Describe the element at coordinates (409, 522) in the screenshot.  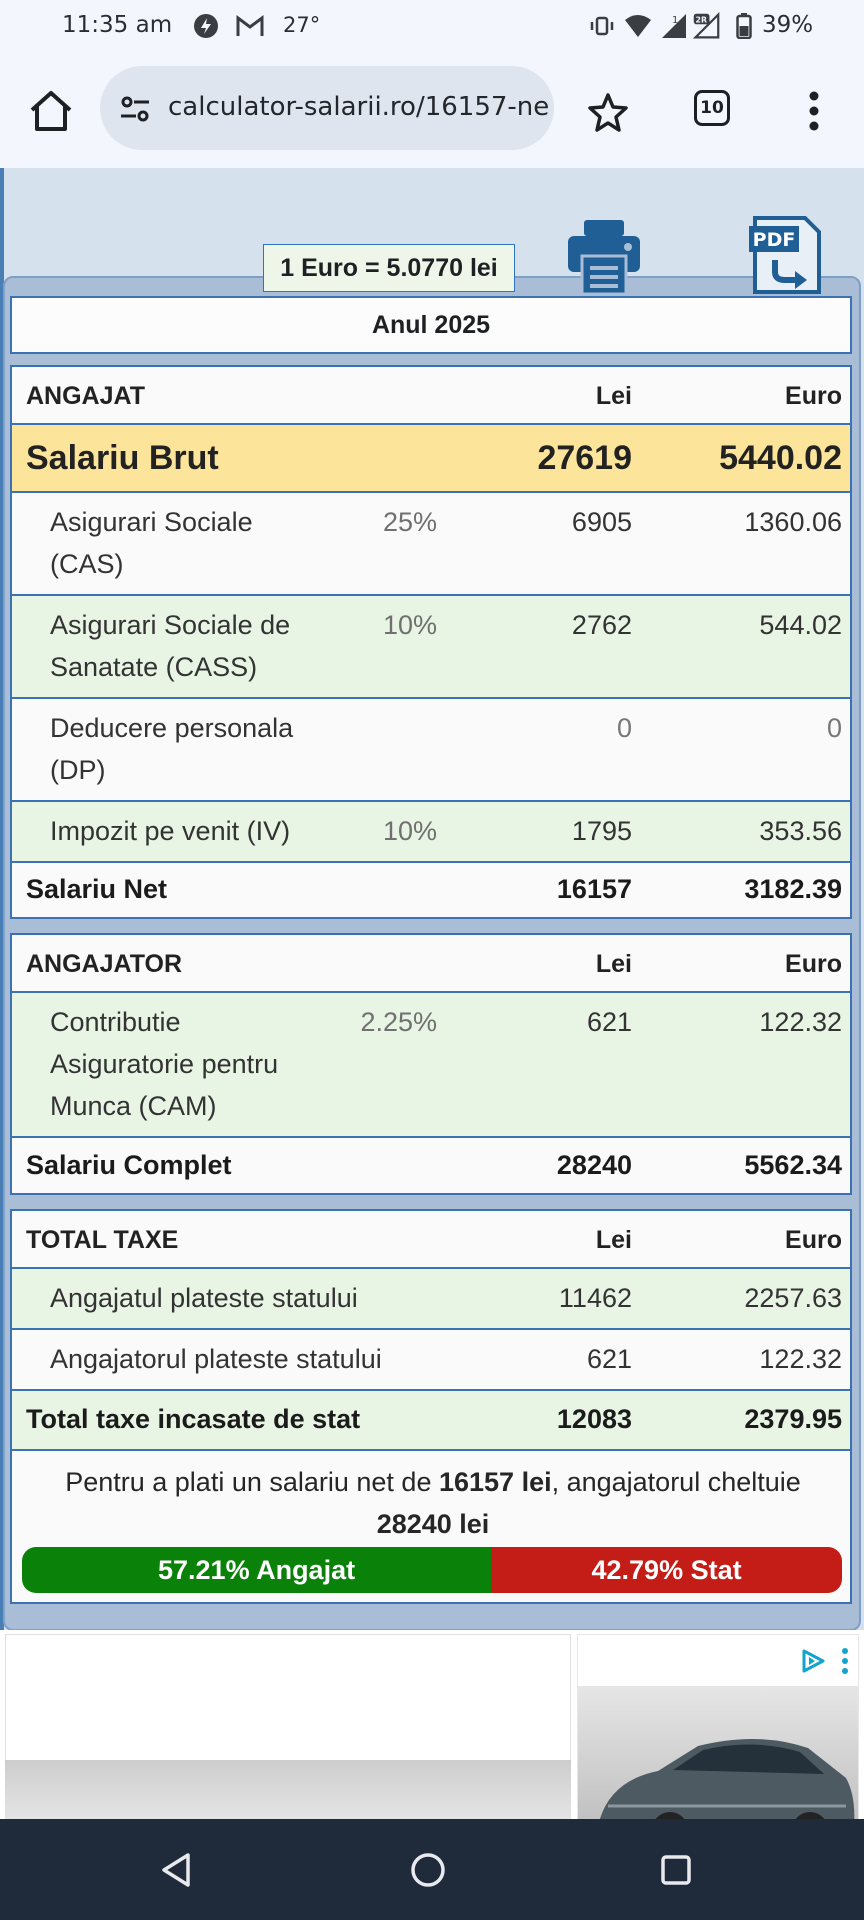
I see `cas-percent: 25%` at that location.